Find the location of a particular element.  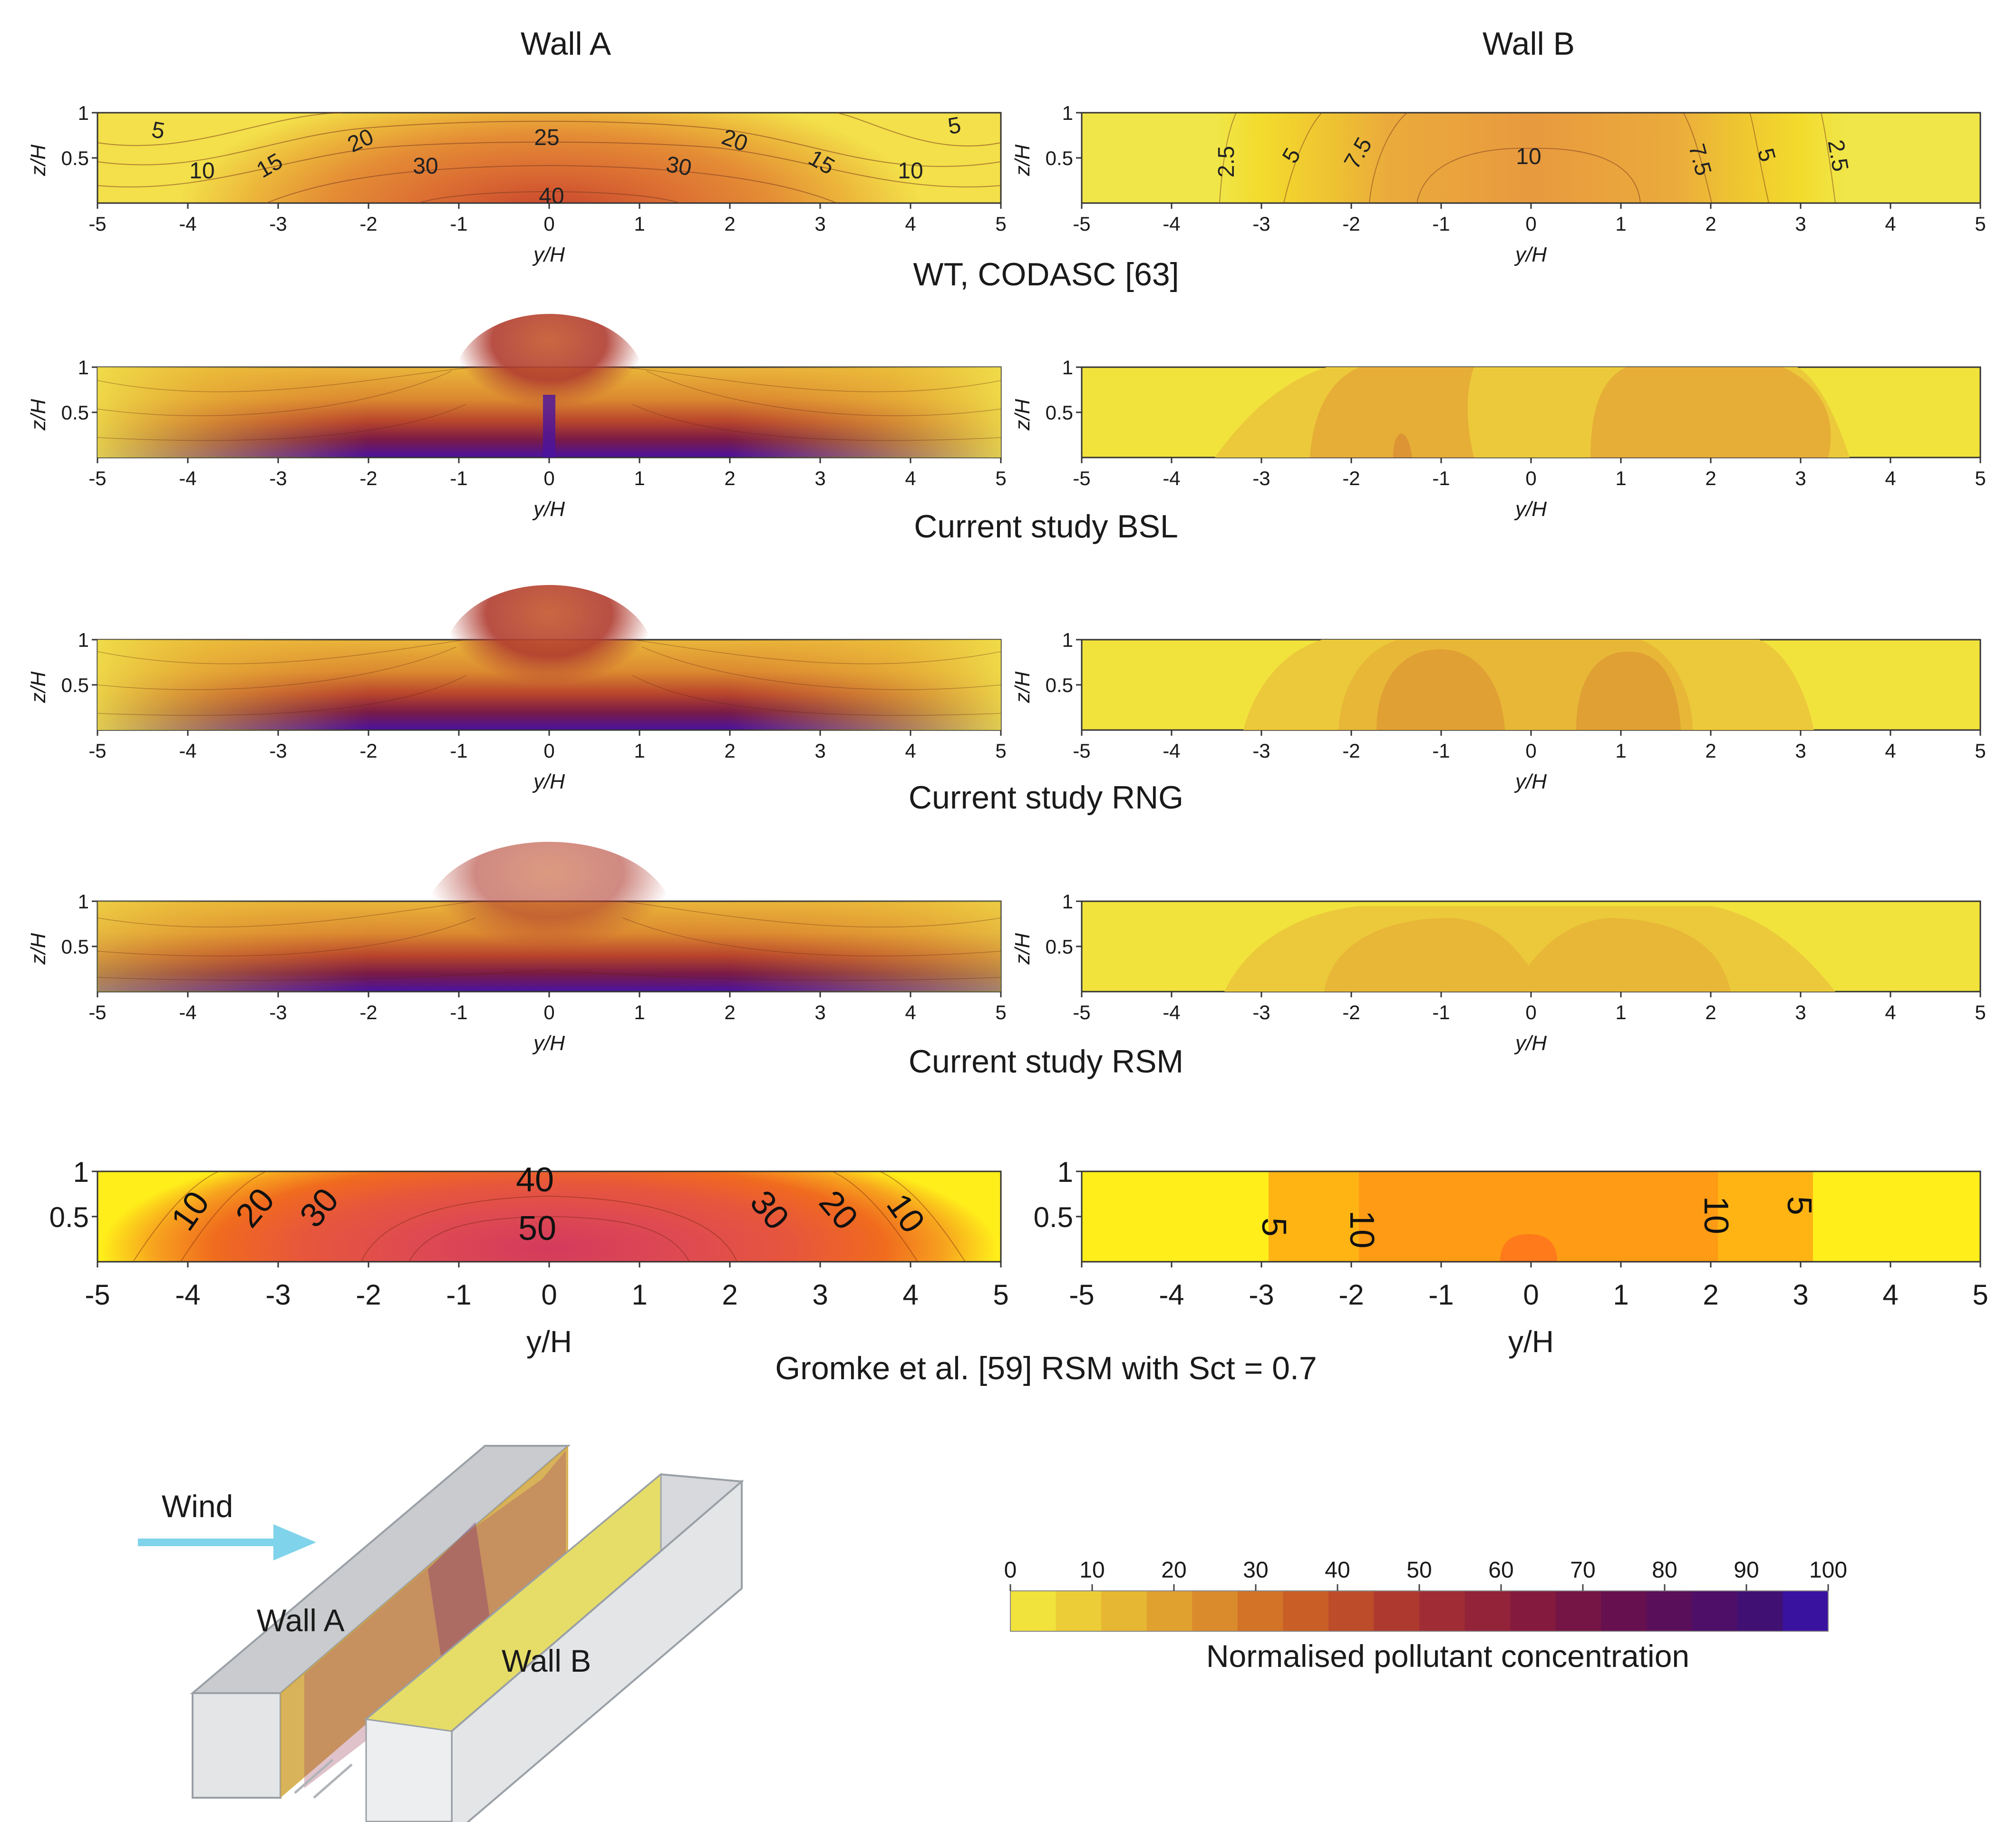

colorbar-tick-label: 20 is located at coordinates (1174, 1570).